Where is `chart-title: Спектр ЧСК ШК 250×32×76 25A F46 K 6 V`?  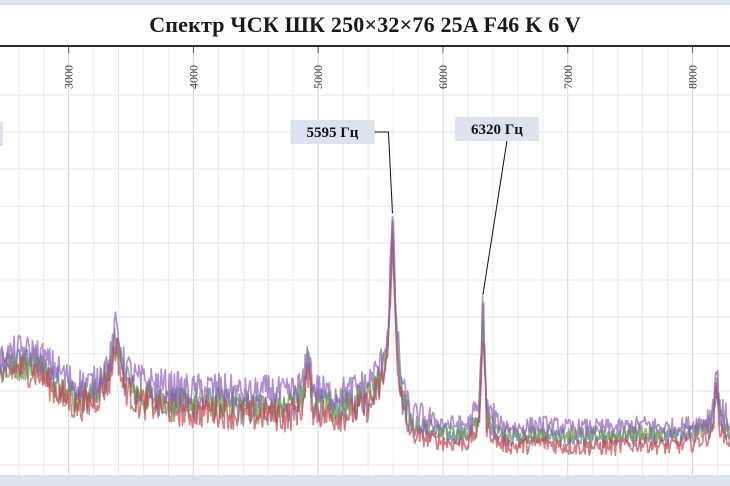 chart-title: Спектр ЧСК ШК 250×32×76 25A F46 K 6 V is located at coordinates (365, 24).